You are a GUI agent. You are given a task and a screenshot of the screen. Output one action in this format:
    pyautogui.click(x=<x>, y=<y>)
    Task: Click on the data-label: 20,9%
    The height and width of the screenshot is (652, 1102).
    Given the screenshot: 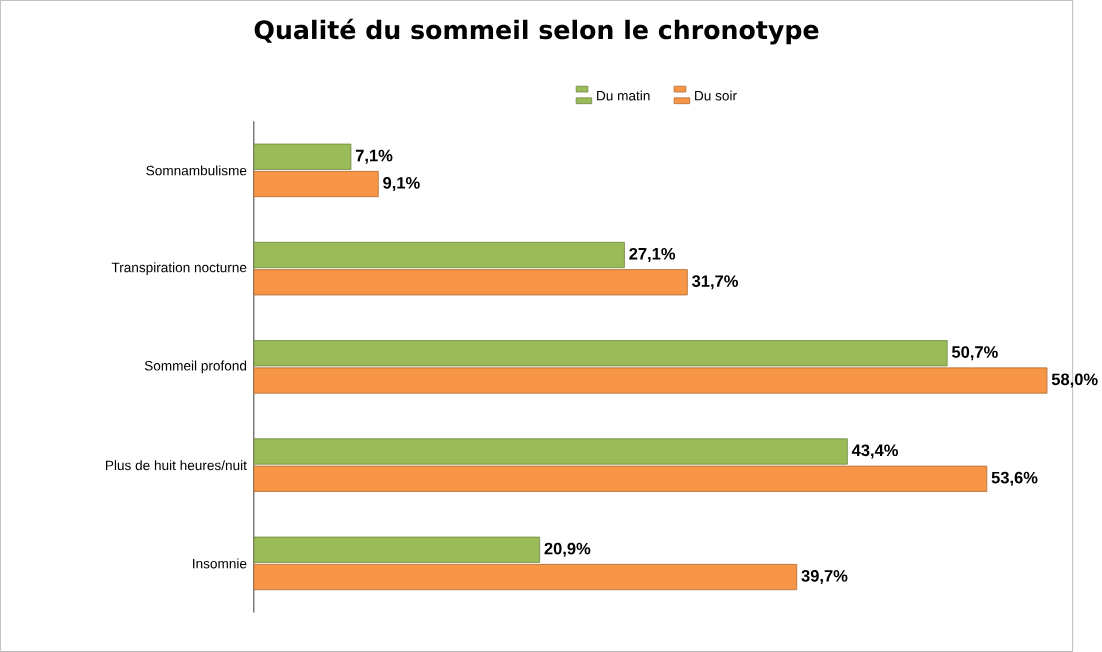 What is the action you would take?
    pyautogui.click(x=567, y=549)
    